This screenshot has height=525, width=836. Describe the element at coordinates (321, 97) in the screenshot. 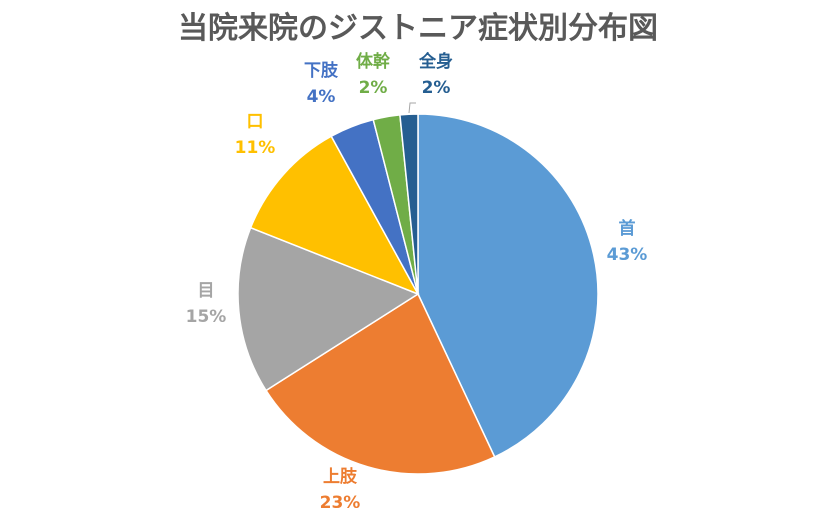

I see `slice-value-4: 4%` at that location.